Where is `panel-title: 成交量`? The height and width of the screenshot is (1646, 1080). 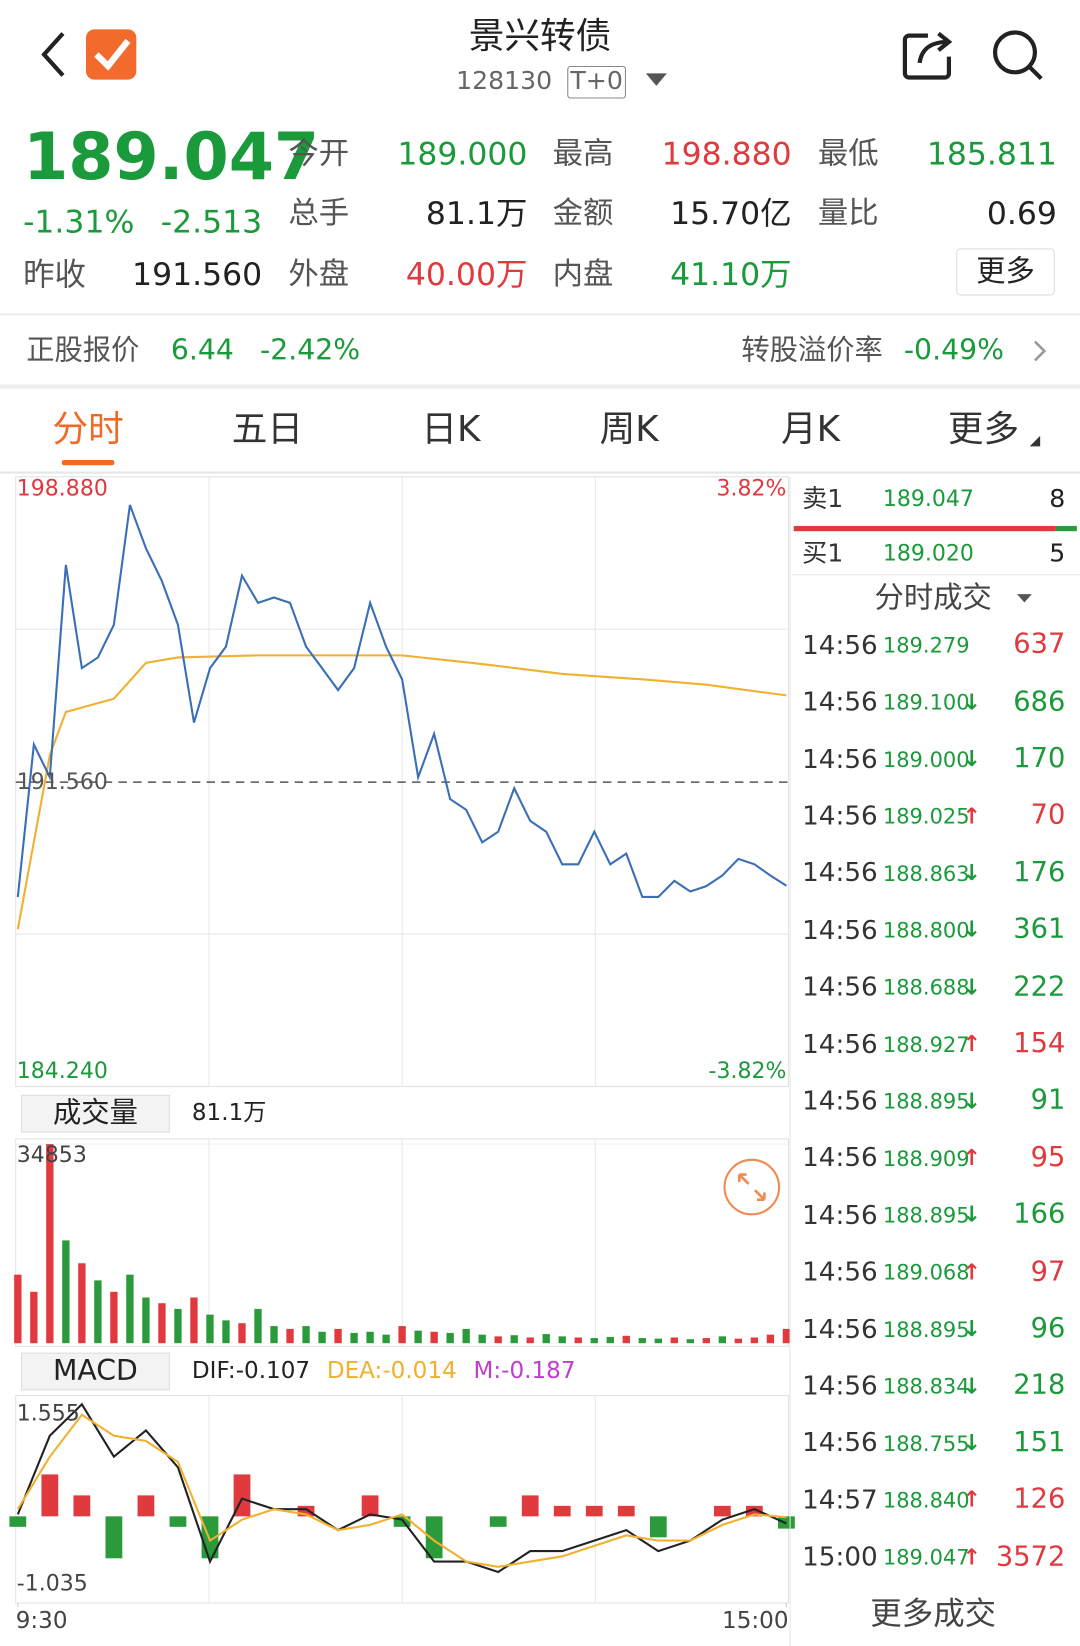 panel-title: 成交量 is located at coordinates (95, 1113).